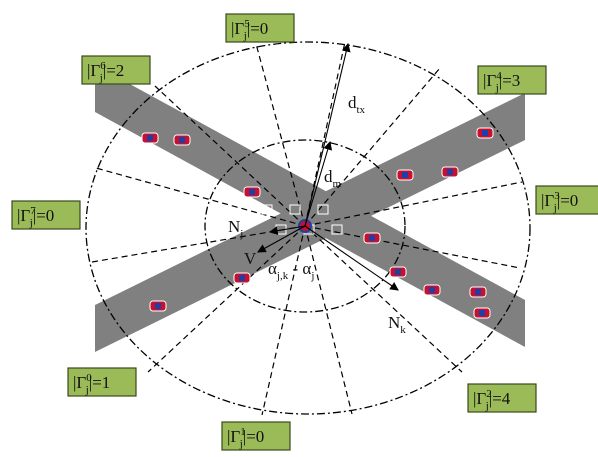  I want to click on tail: |=1, so click(100, 382).